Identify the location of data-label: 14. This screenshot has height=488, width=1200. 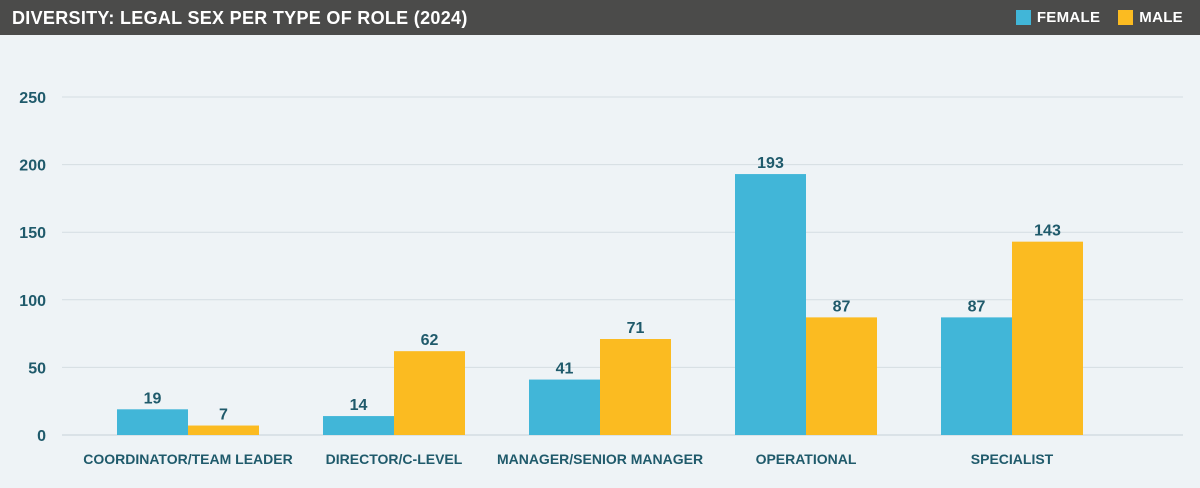
(359, 405).